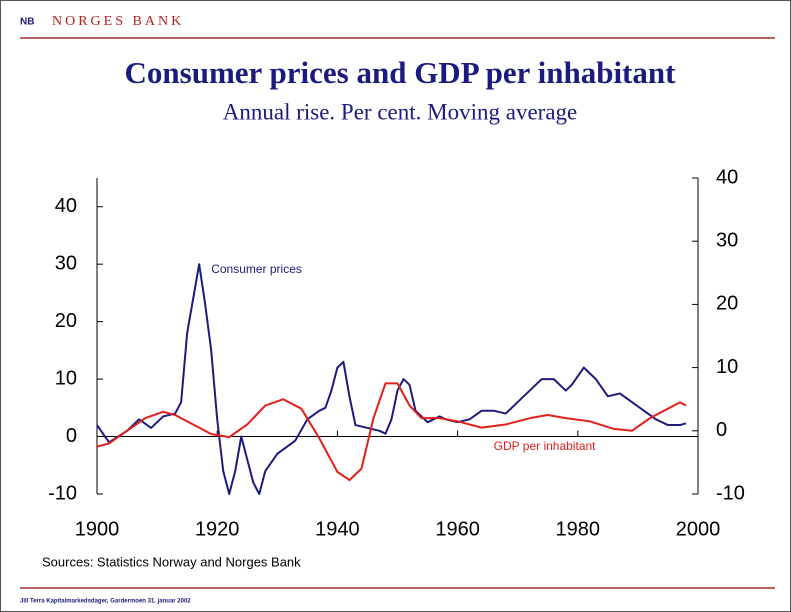  I want to click on y2-tick-label: 40, so click(727, 177).